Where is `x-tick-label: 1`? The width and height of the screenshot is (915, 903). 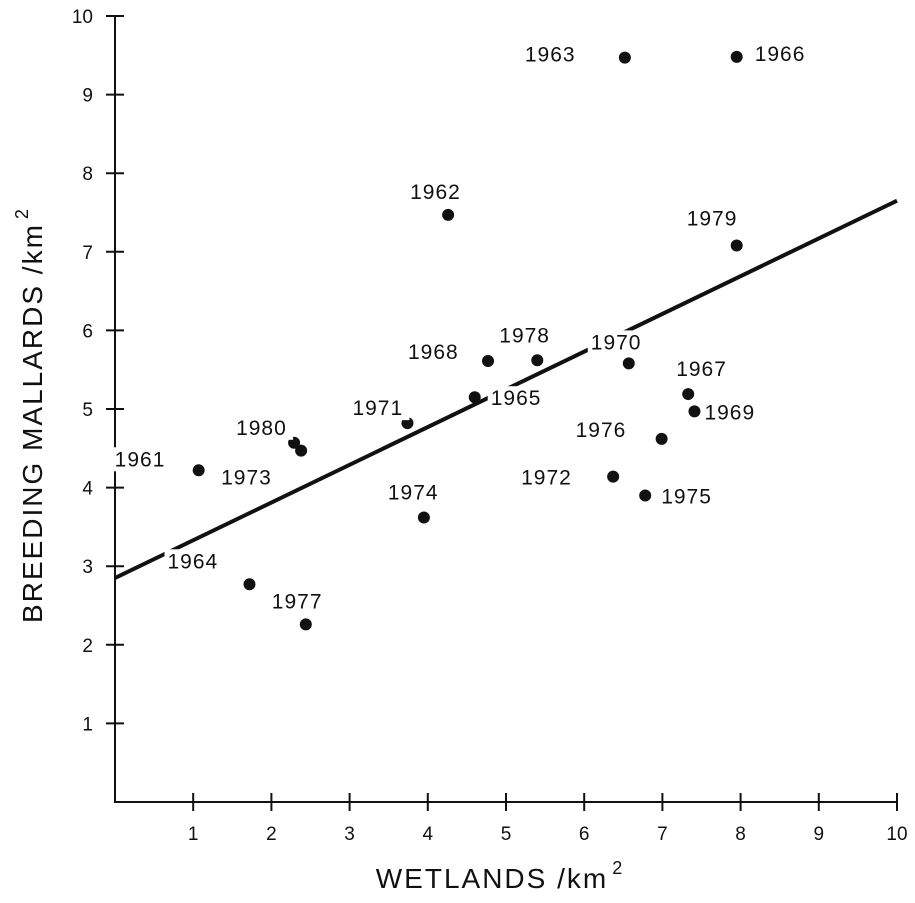
x-tick-label: 1 is located at coordinates (193, 834).